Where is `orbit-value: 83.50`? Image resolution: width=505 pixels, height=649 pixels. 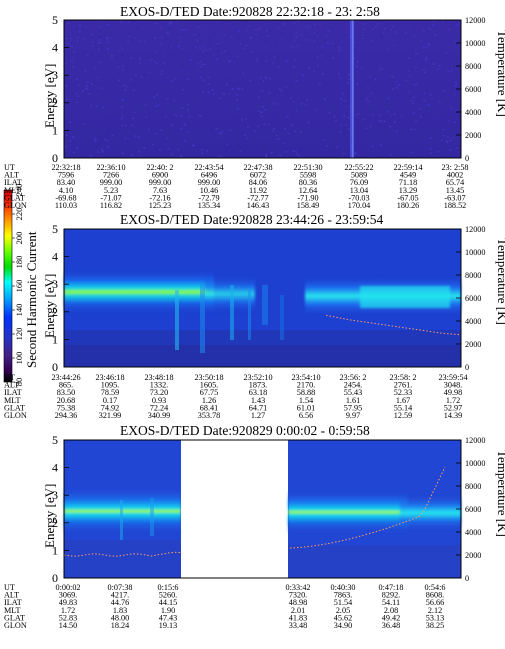
orbit-value: 83.50 is located at coordinates (66, 392).